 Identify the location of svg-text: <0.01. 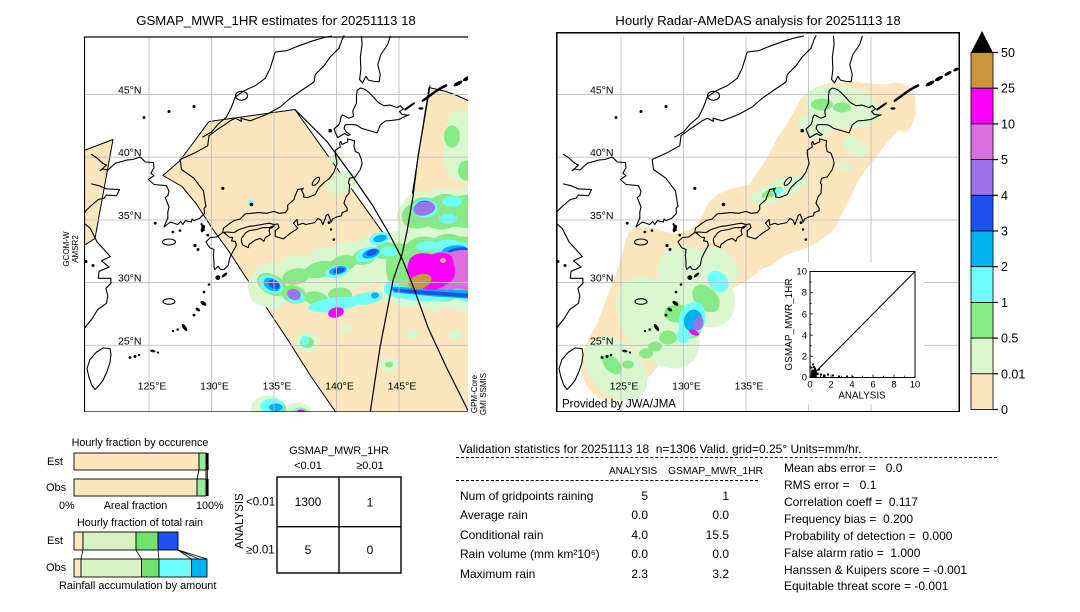
(260, 503).